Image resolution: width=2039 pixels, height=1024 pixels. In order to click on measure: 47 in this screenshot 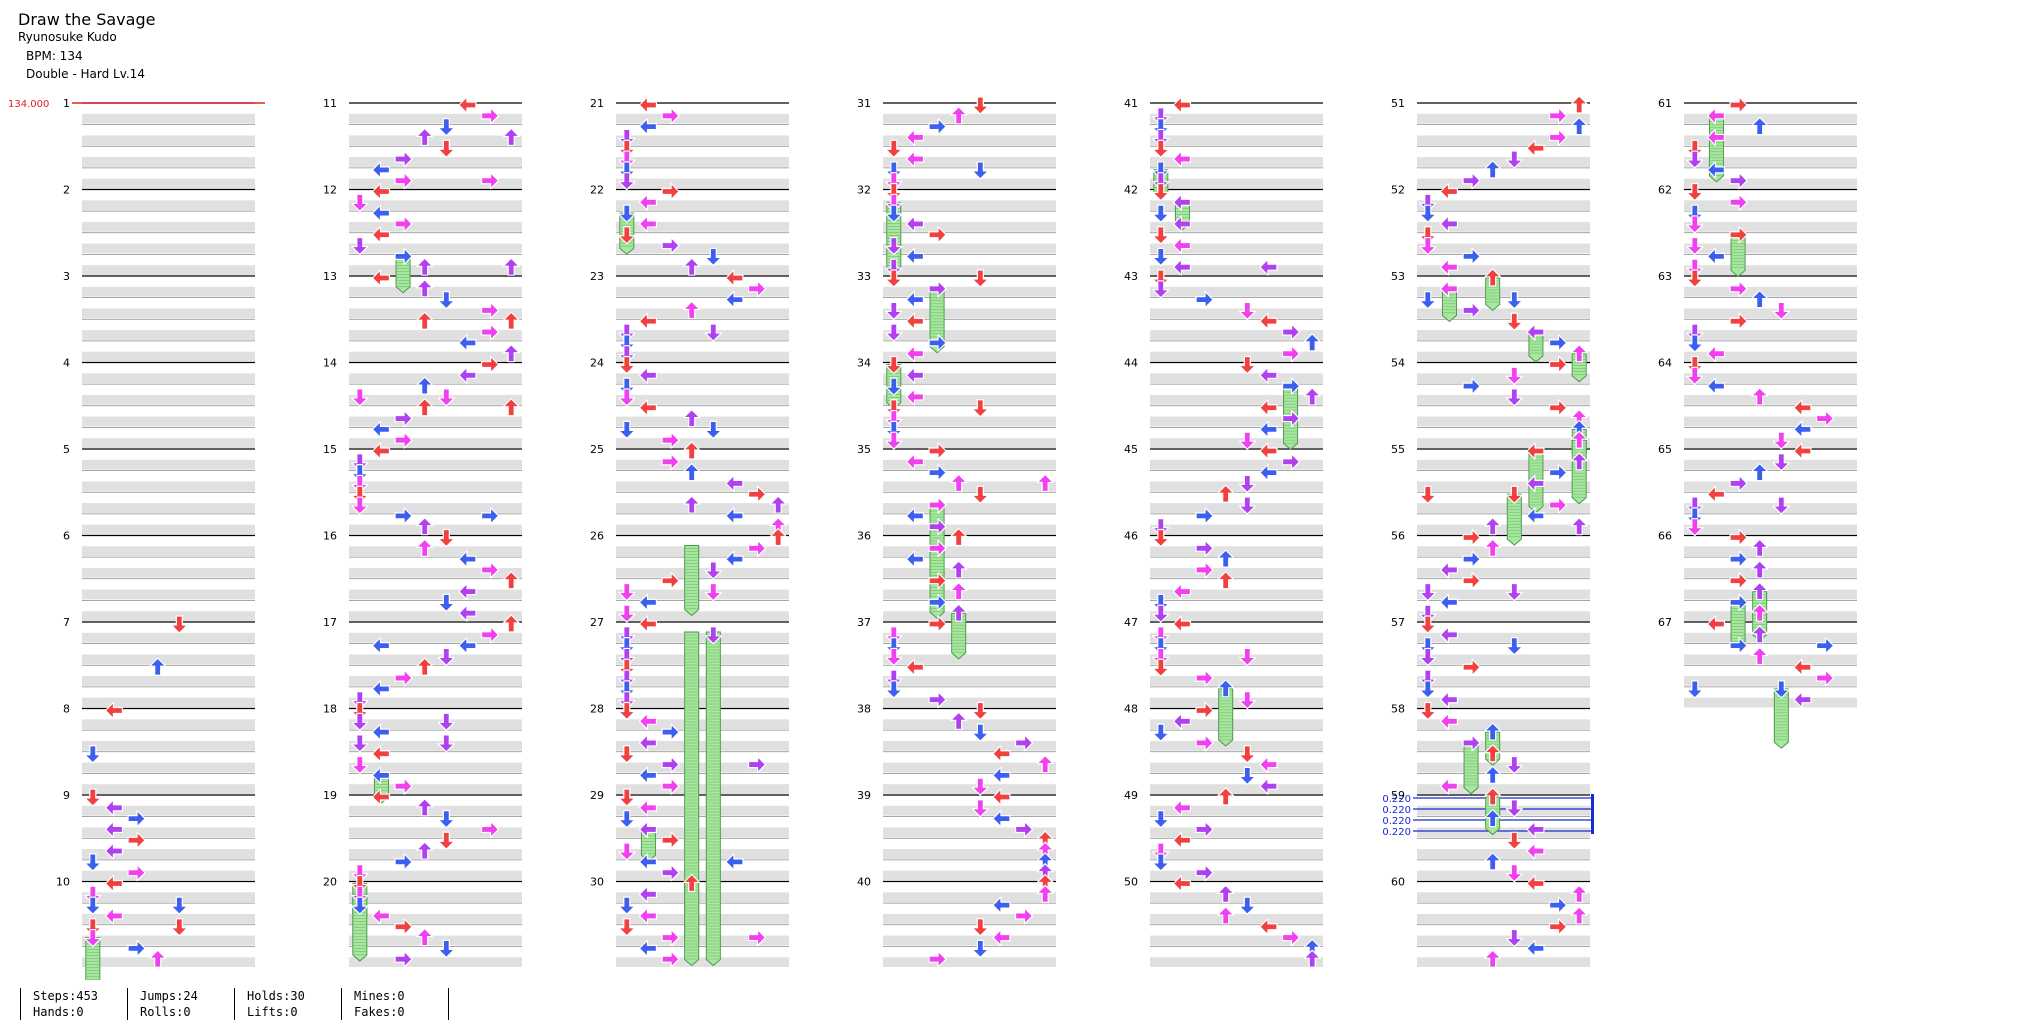, I will do `click(1223, 662)`.